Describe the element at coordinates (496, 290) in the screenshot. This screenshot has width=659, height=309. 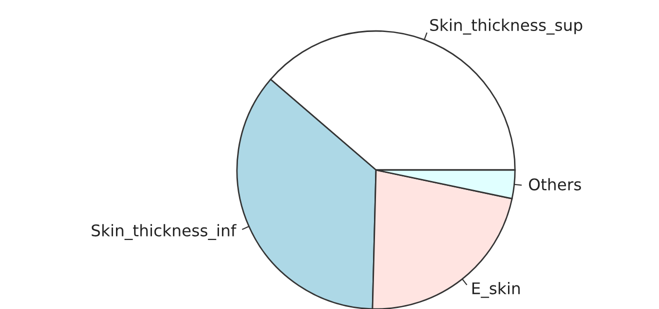
I see `slice-label: E_skin` at that location.